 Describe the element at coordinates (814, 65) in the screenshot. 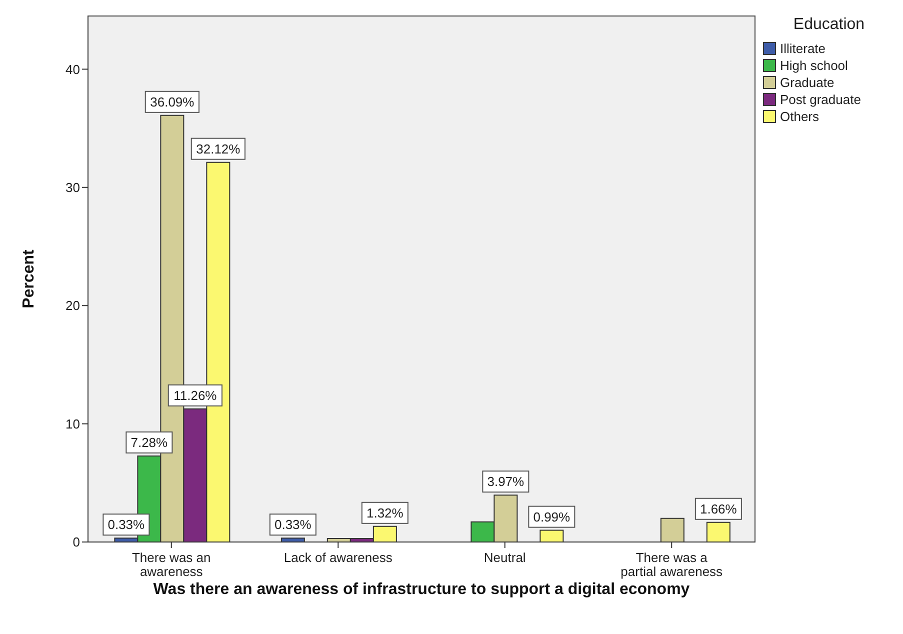

I see `legend-label: High school` at that location.